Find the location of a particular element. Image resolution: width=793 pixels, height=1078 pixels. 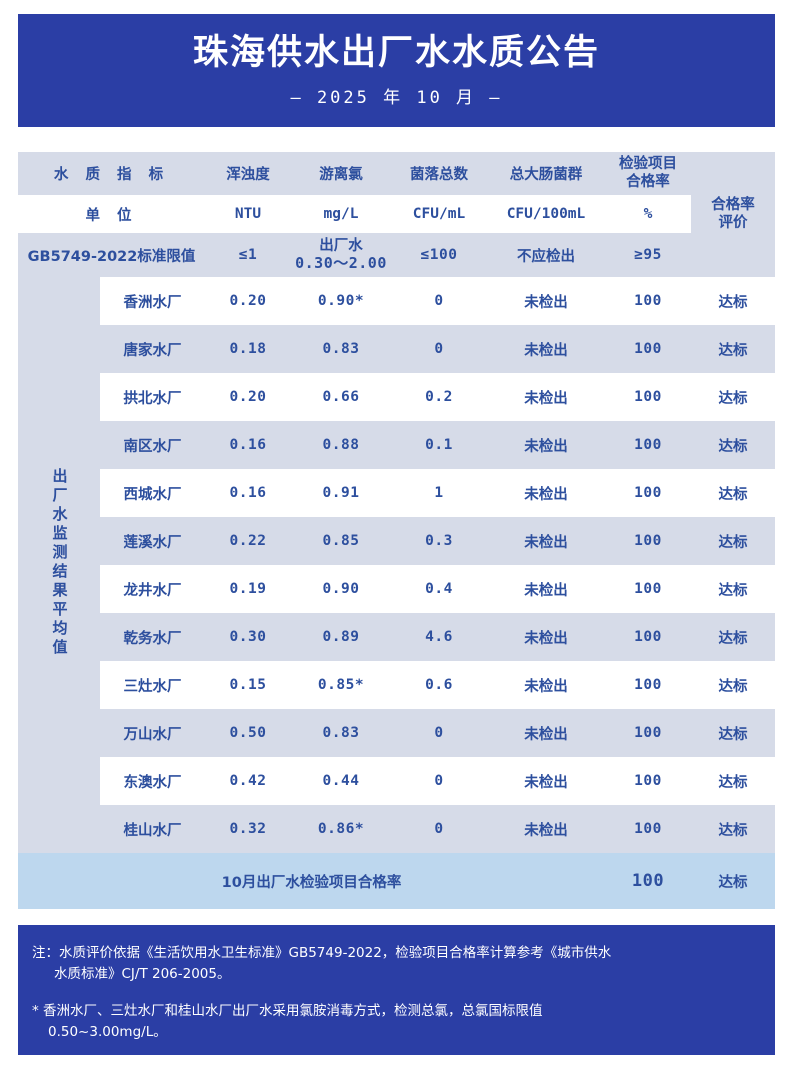

cell-colony-count: 0.1 is located at coordinates (439, 445).